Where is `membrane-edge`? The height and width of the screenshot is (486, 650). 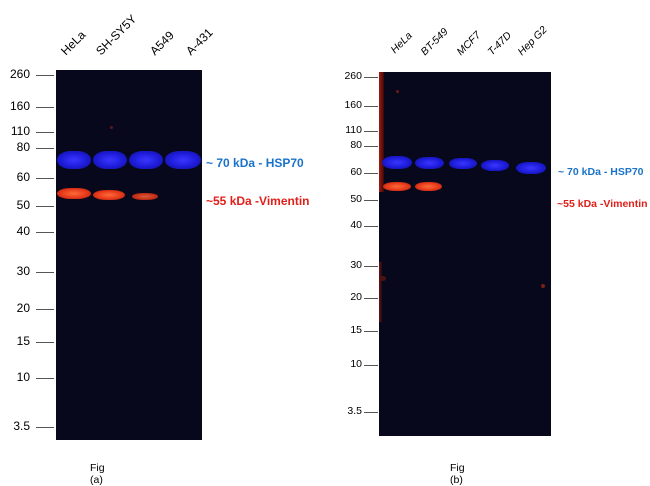
membrane-edge is located at coordinates (381, 132).